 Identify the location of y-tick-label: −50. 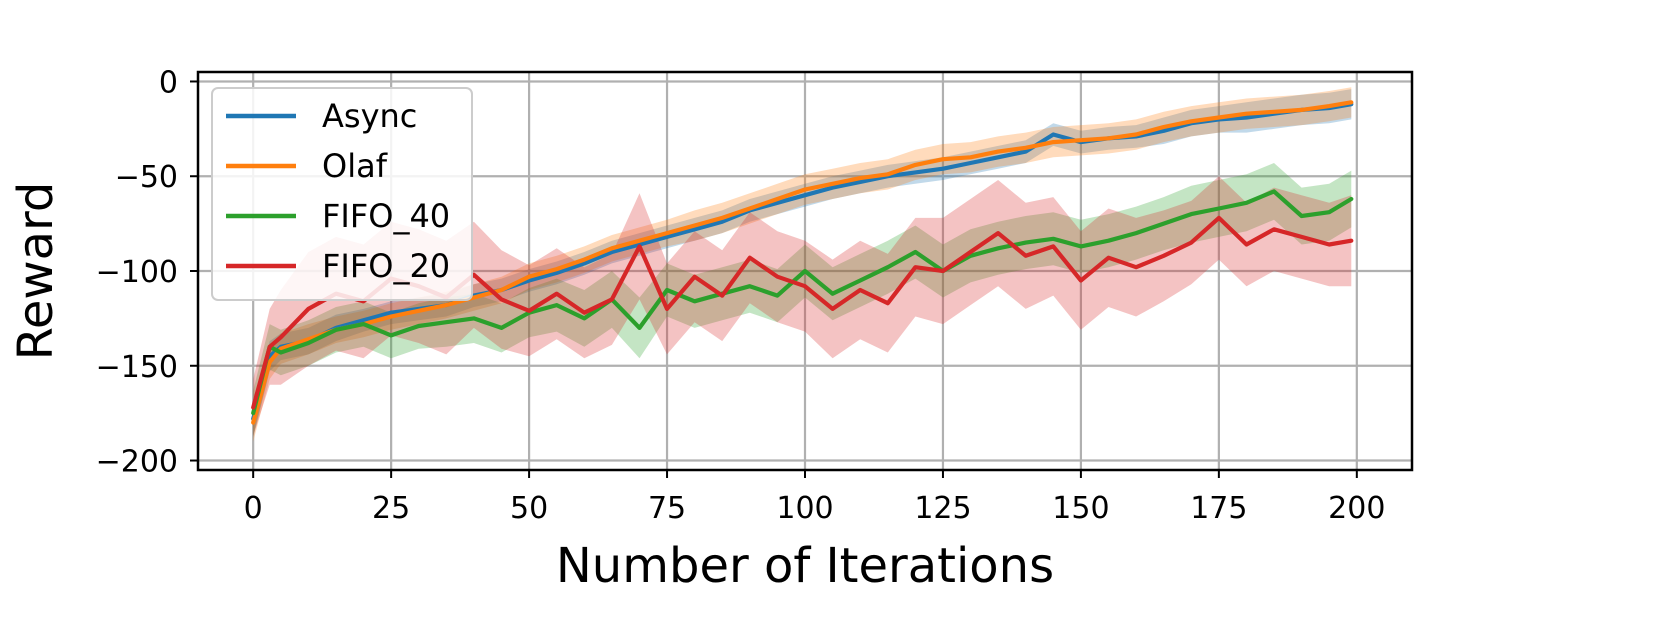
(146, 177).